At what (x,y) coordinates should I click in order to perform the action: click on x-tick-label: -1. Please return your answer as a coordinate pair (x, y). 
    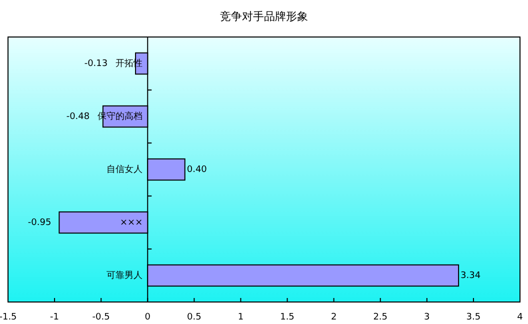
    Looking at the image, I should click on (55, 317).